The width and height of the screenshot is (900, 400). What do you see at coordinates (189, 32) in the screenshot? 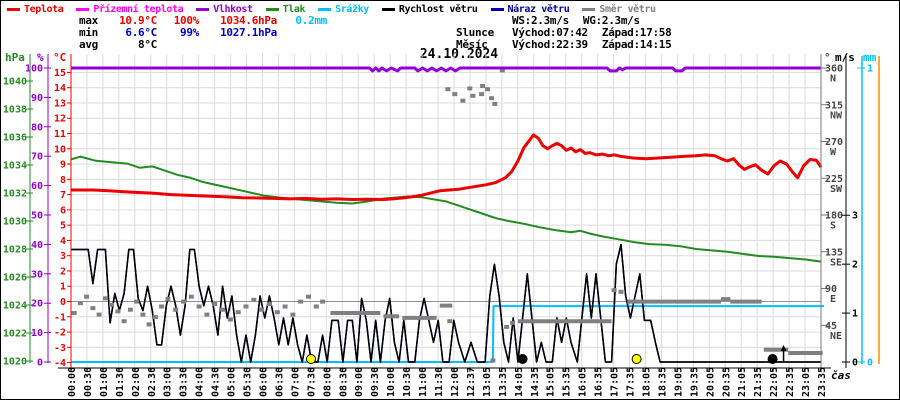
I see `stats-min-humidity: 99%` at bounding box center [189, 32].